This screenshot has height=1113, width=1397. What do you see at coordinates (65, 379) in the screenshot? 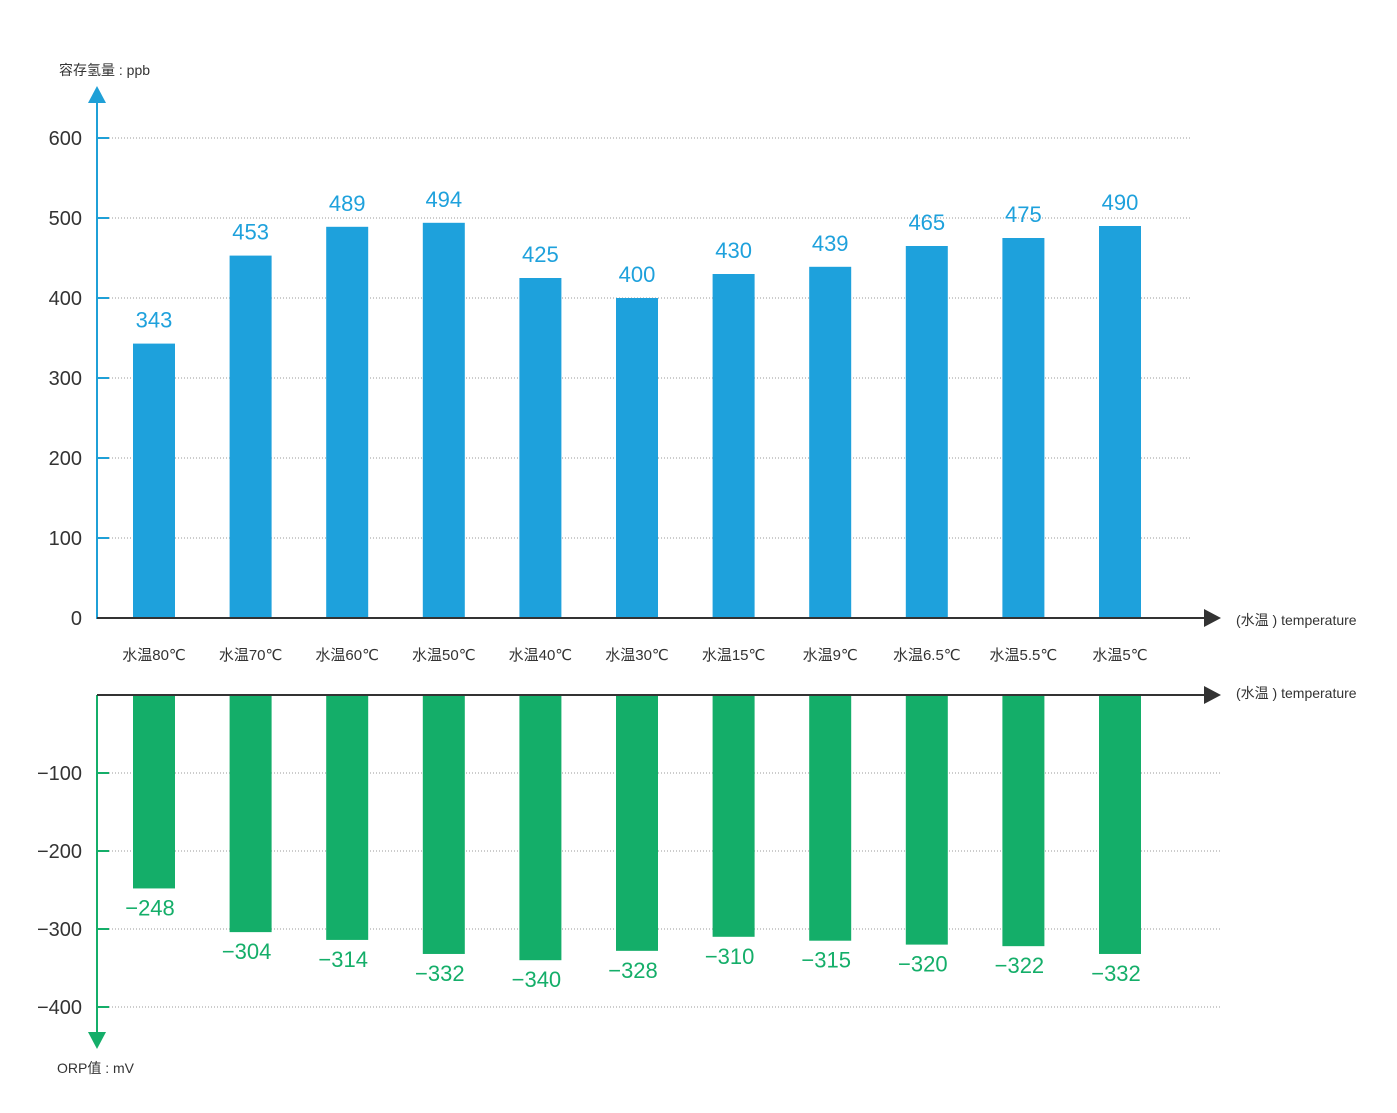
I see `y-tick-label: 300` at bounding box center [65, 379].